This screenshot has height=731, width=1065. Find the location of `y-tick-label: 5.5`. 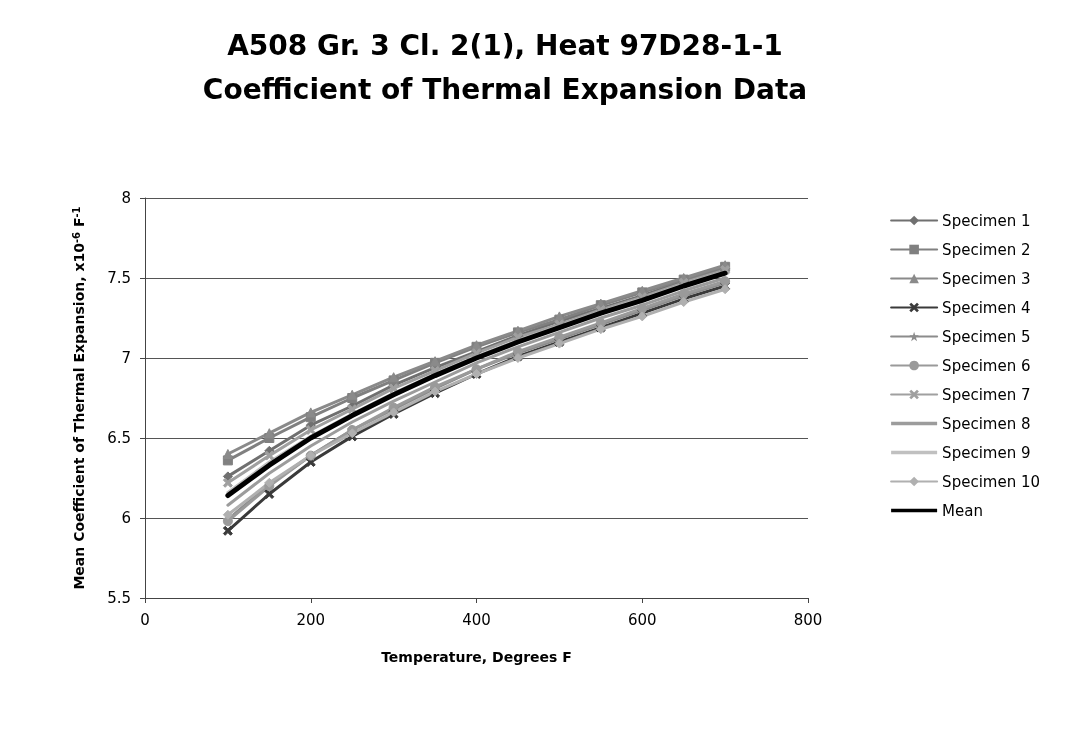

y-tick-label: 5.5 is located at coordinates (119, 598).